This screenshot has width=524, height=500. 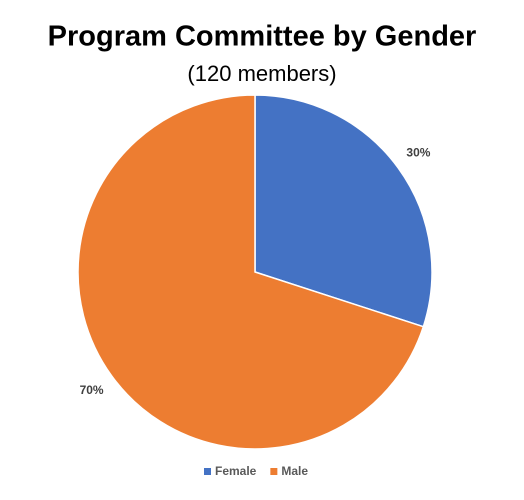 I want to click on legend-label: Female, so click(x=236, y=471).